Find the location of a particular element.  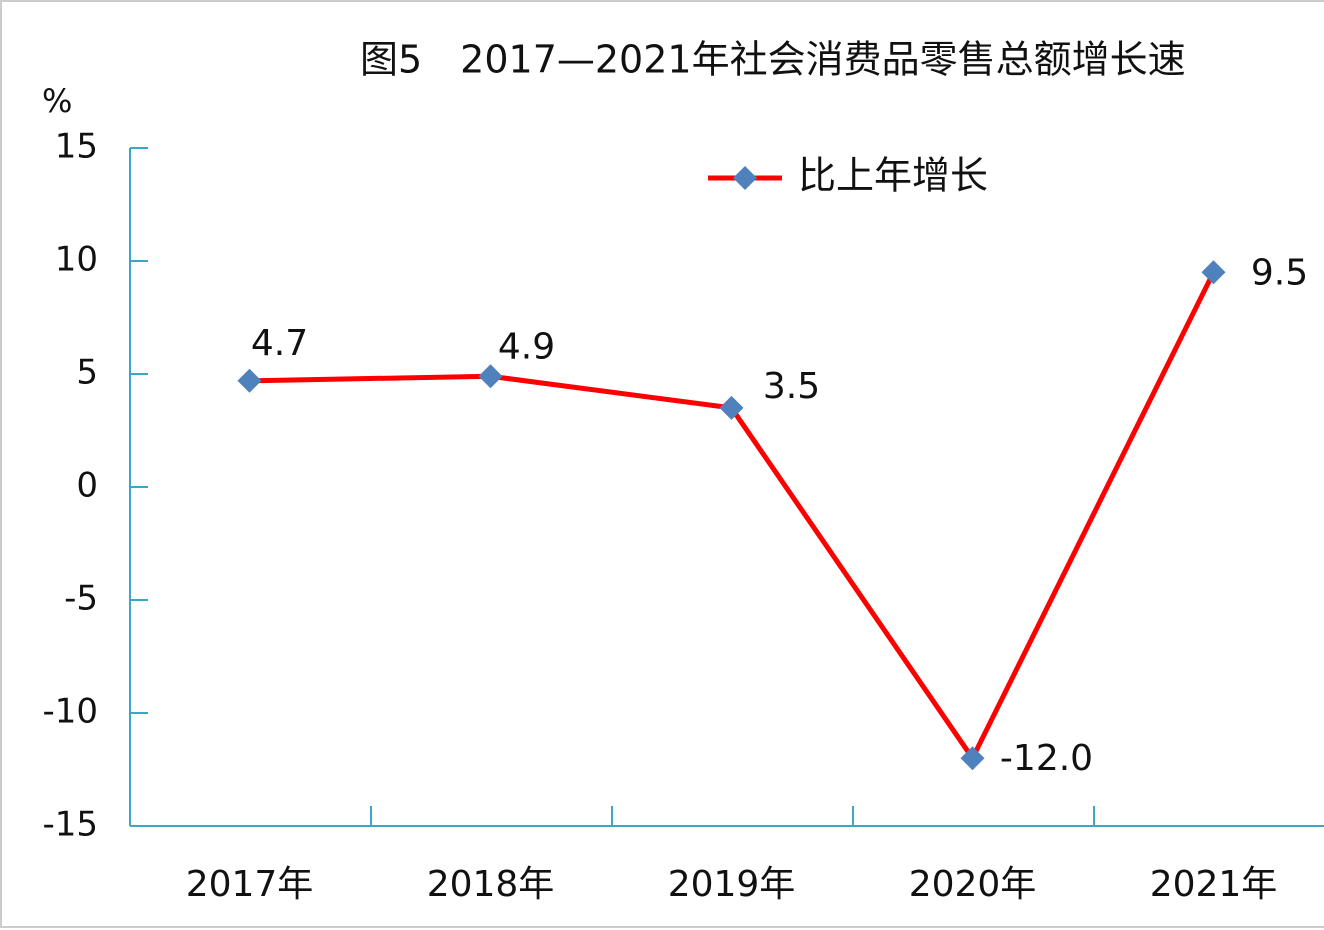

y-tick-label: -5 is located at coordinates (81, 599).